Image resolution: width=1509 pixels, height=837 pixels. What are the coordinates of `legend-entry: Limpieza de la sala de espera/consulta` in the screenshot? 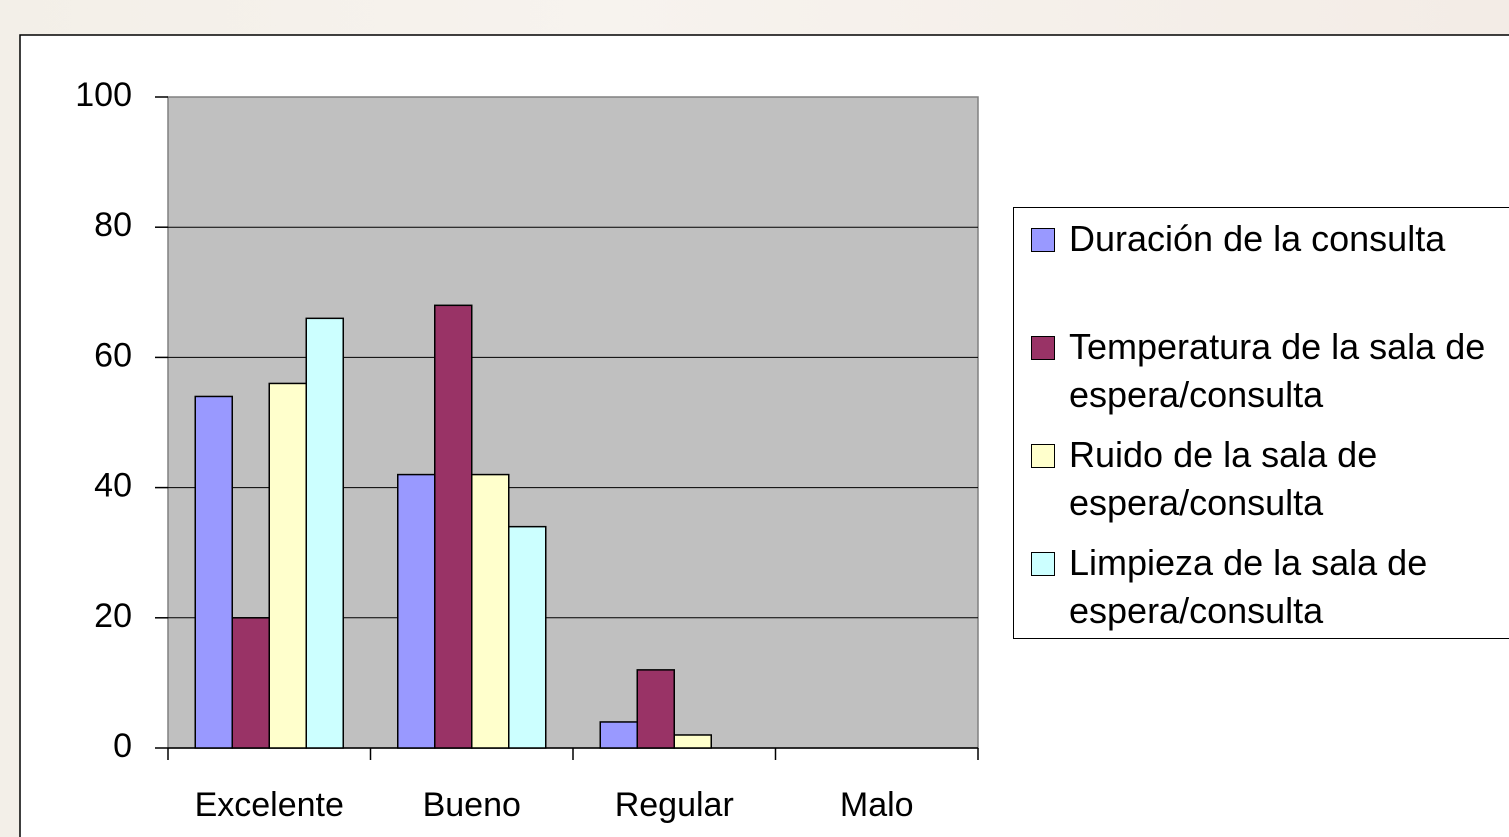 It's located at (1261, 586).